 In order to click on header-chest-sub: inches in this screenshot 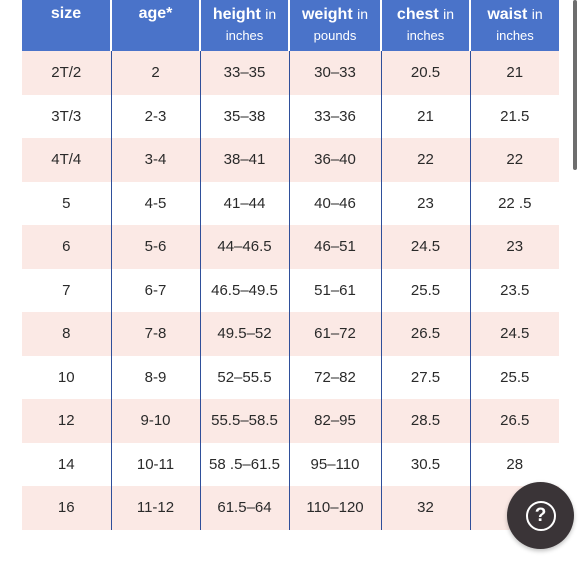, I will do `click(425, 35)`.